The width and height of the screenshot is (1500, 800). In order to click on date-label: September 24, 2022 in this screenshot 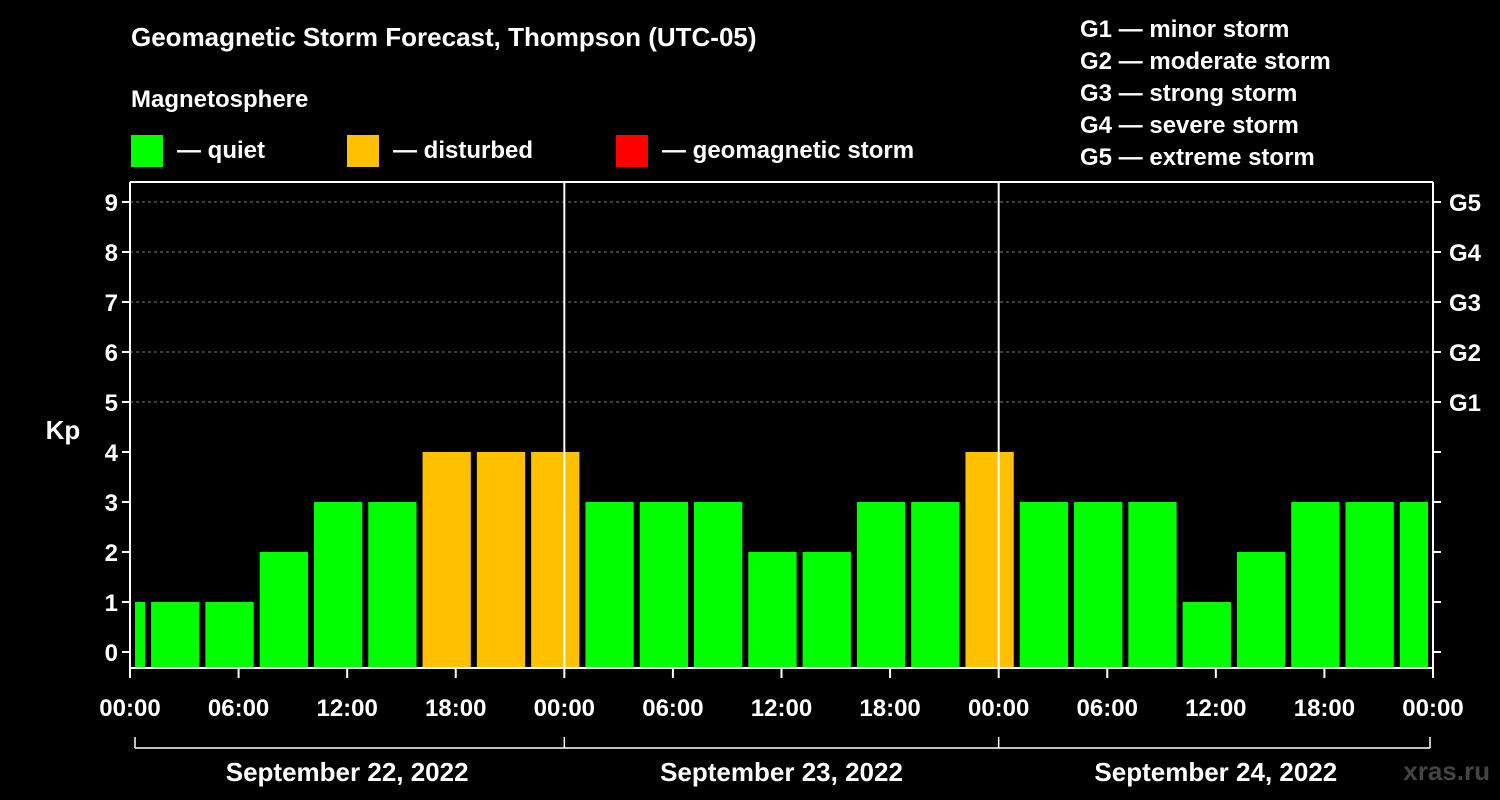, I will do `click(1215, 772)`.